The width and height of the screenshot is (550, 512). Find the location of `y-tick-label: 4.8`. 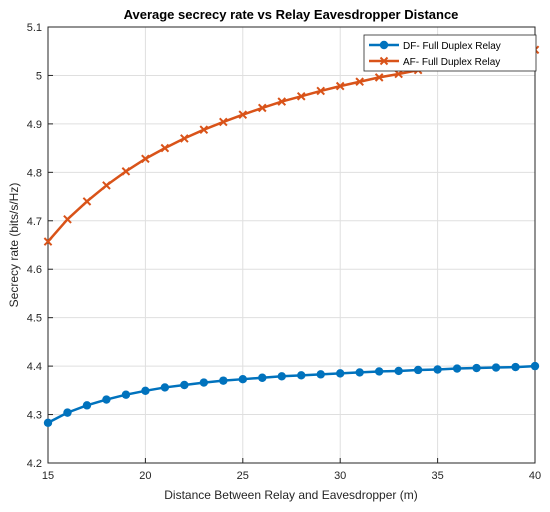

y-tick-label: 4.8 is located at coordinates (34, 173).